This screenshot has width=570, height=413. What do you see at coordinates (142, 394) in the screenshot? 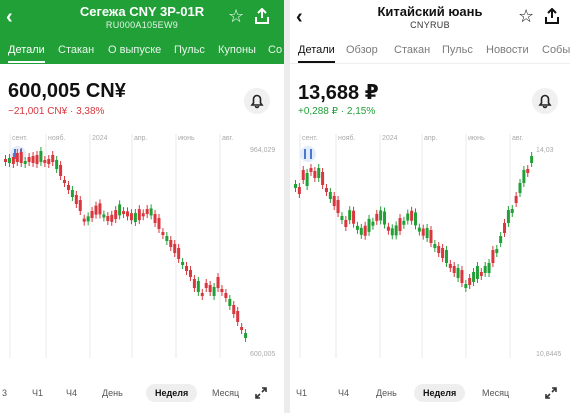
I see `left-period-selector: 3 Ч1 Ч4 День Неделя Месяц` at bounding box center [142, 394].